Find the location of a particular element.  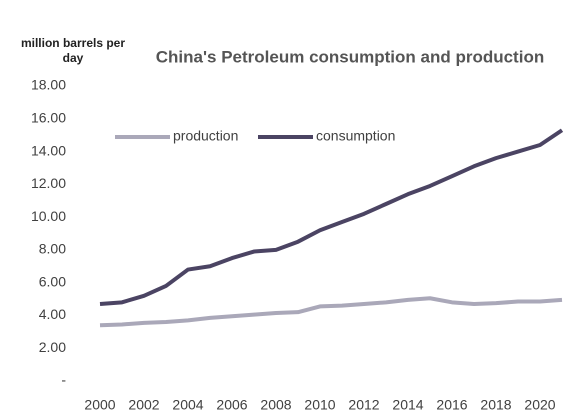

x-tick-label: 2008 is located at coordinates (275, 405).